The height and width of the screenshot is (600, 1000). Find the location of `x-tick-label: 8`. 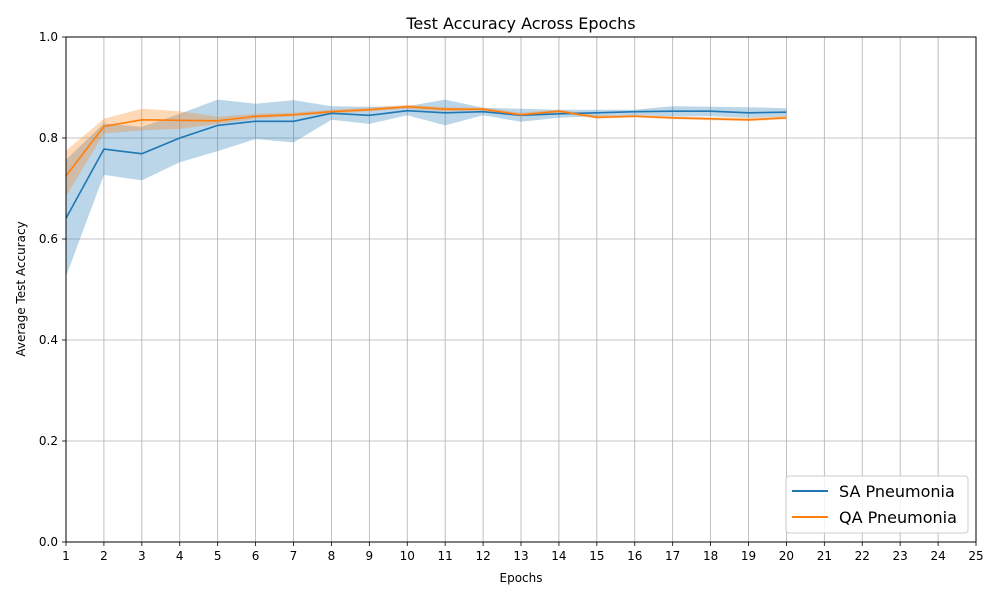

x-tick-label: 8 is located at coordinates (332, 556).